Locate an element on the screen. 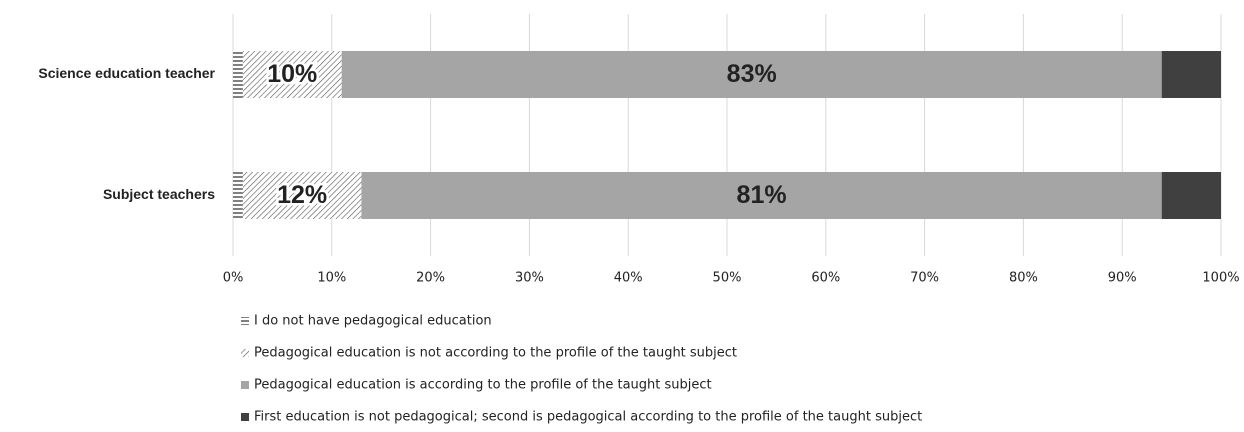  x-tick-label: 70% is located at coordinates (924, 278).